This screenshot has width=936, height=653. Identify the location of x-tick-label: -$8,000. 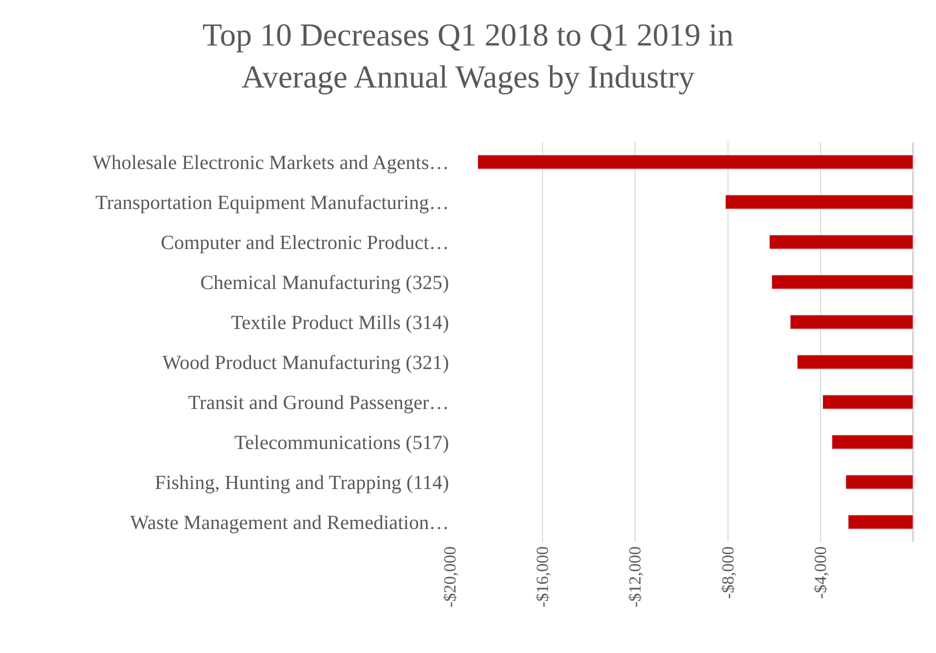
(728, 572).